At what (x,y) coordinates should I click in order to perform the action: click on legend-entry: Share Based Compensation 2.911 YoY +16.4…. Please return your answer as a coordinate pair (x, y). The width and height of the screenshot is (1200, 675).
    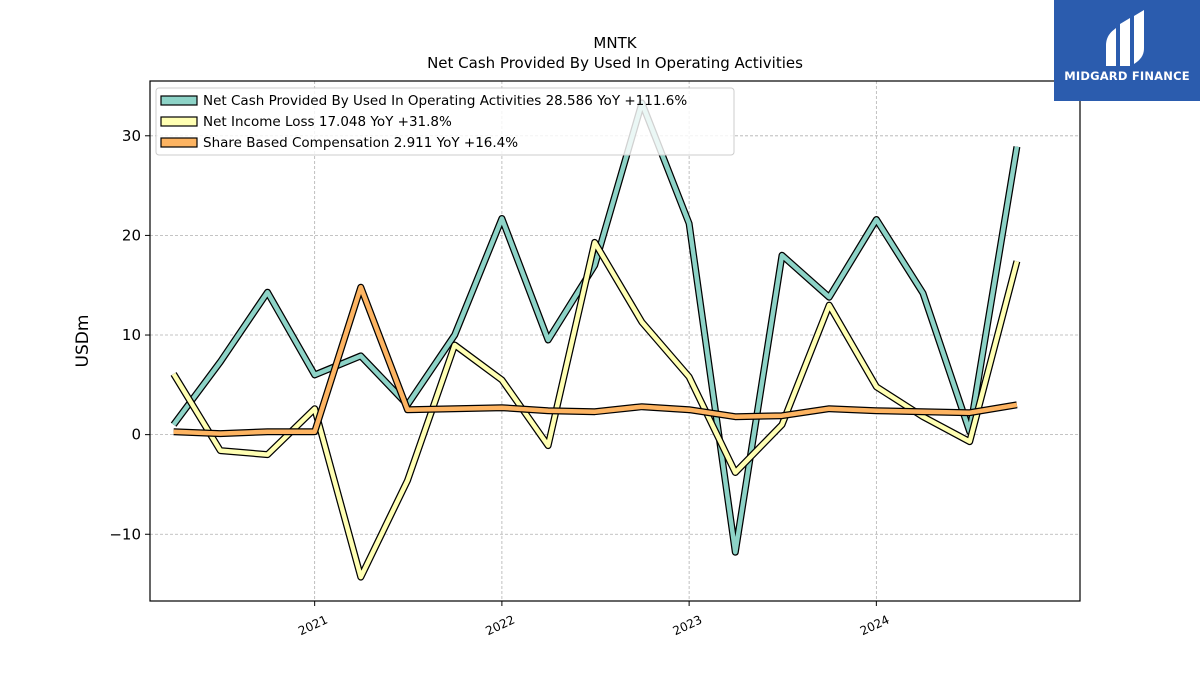
    Looking at the image, I should click on (360, 143).